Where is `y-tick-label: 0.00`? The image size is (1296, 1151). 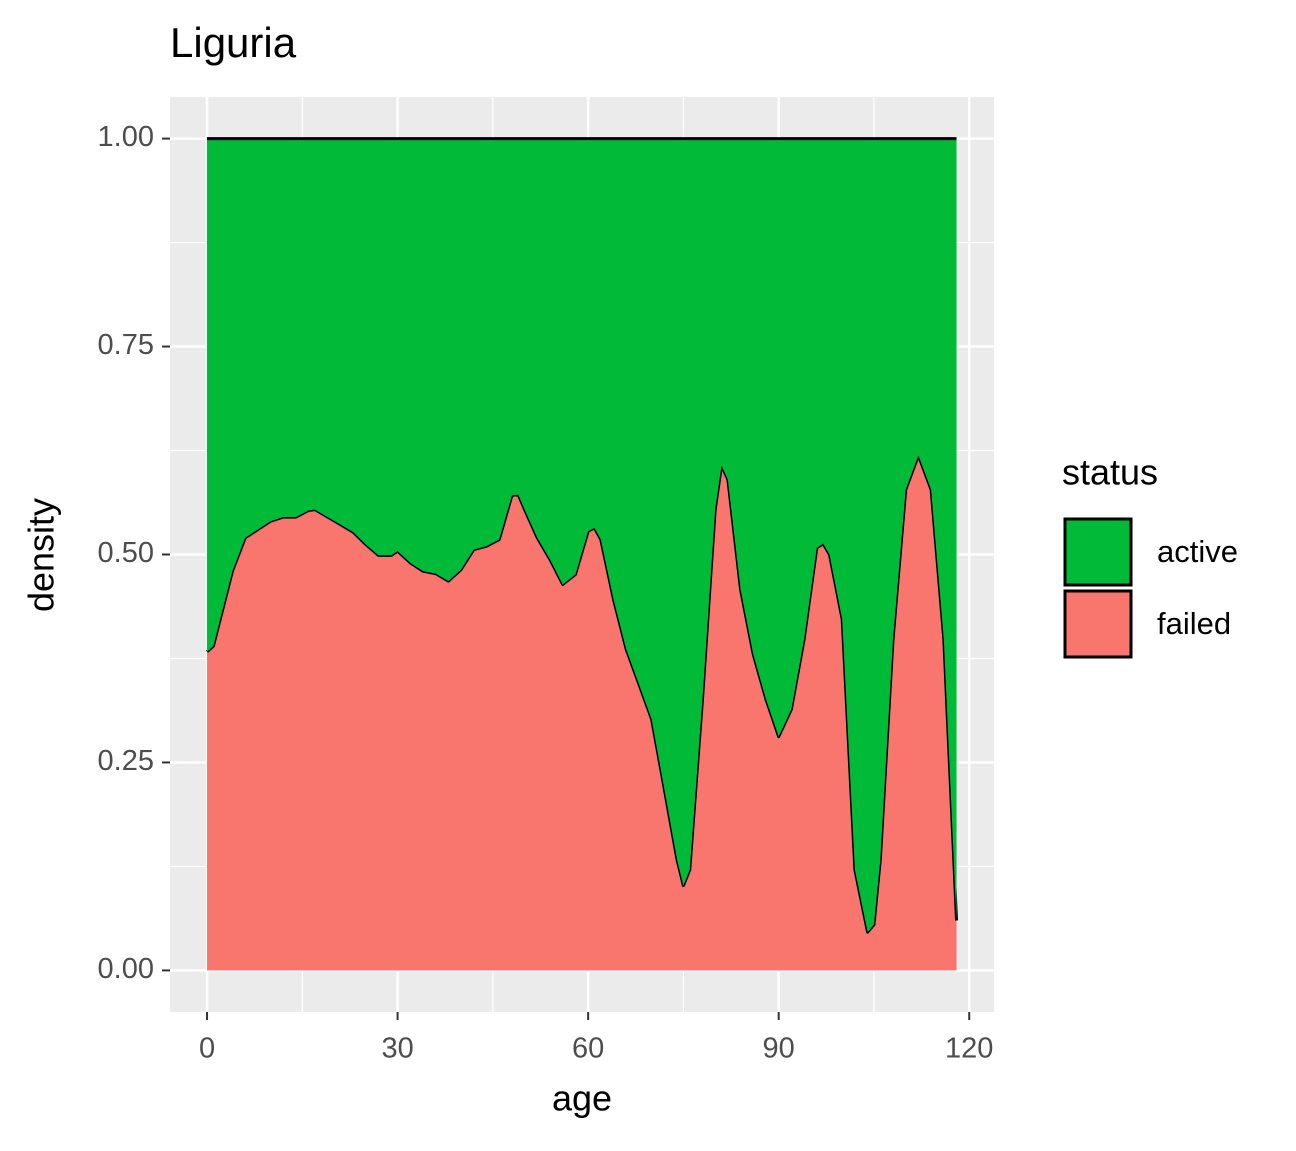 y-tick-label: 0.00 is located at coordinates (126, 969).